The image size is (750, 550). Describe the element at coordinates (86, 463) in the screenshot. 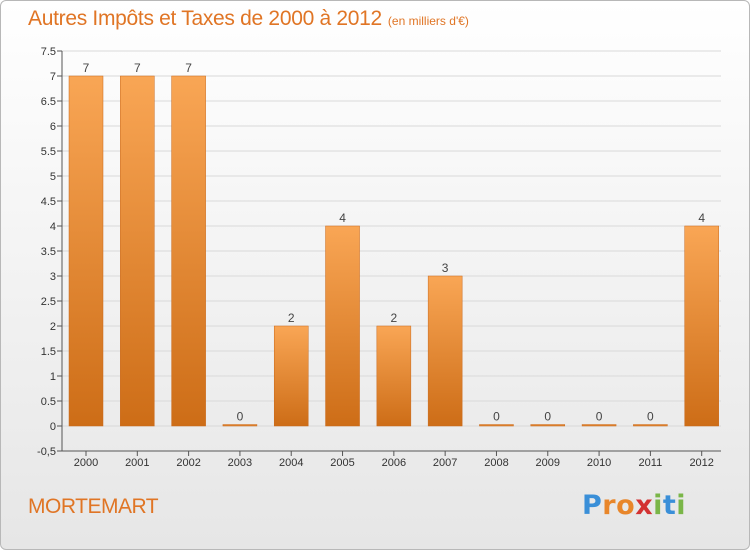

I see `x-tick-label: 2000` at that location.